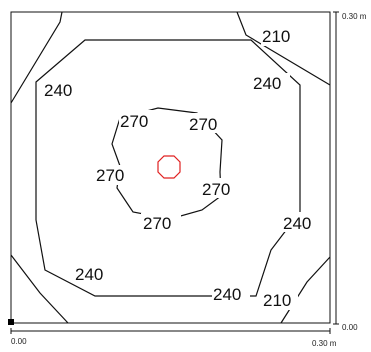 The width and height of the screenshot is (371, 352). I want to click on label-240-top-right: 240, so click(267, 83).